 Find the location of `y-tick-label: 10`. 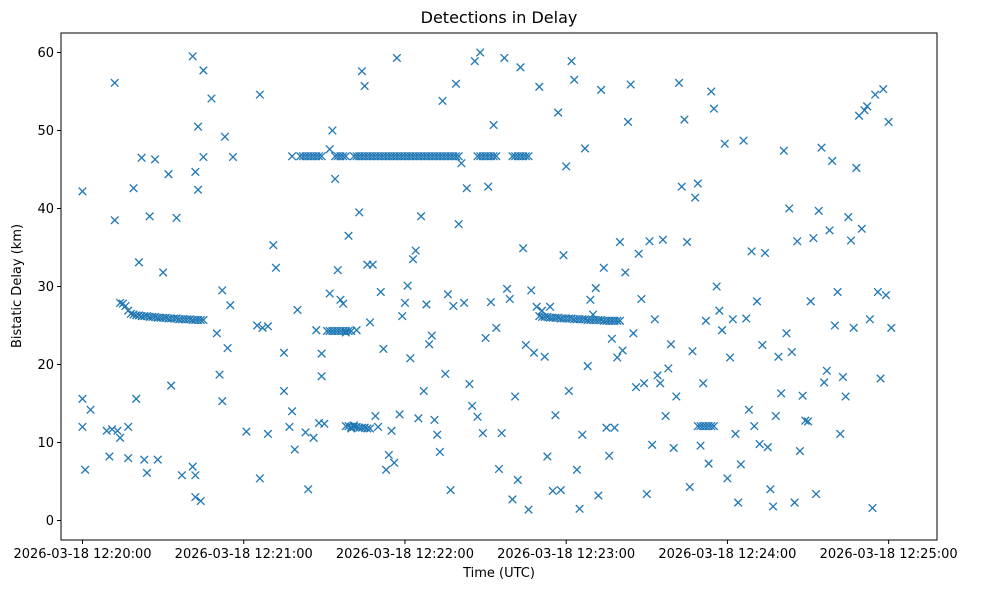

y-tick-label: 10 is located at coordinates (45, 443).